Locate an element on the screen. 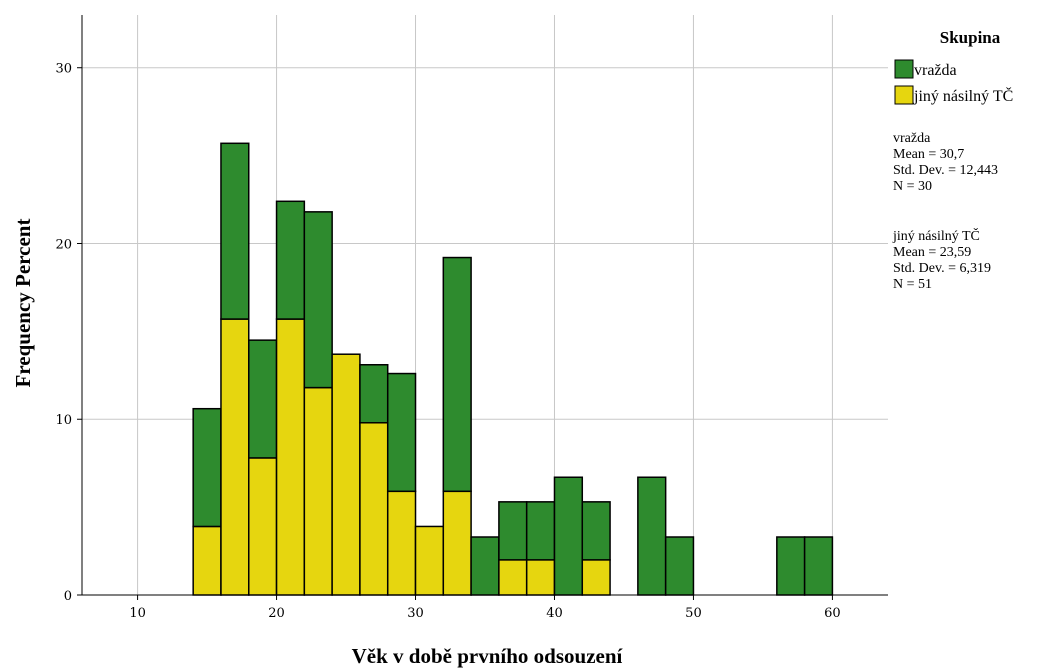 This screenshot has width=1047, height=668. stats-sd-vrazda: Std. Dev. = 12,443 is located at coordinates (945, 170).